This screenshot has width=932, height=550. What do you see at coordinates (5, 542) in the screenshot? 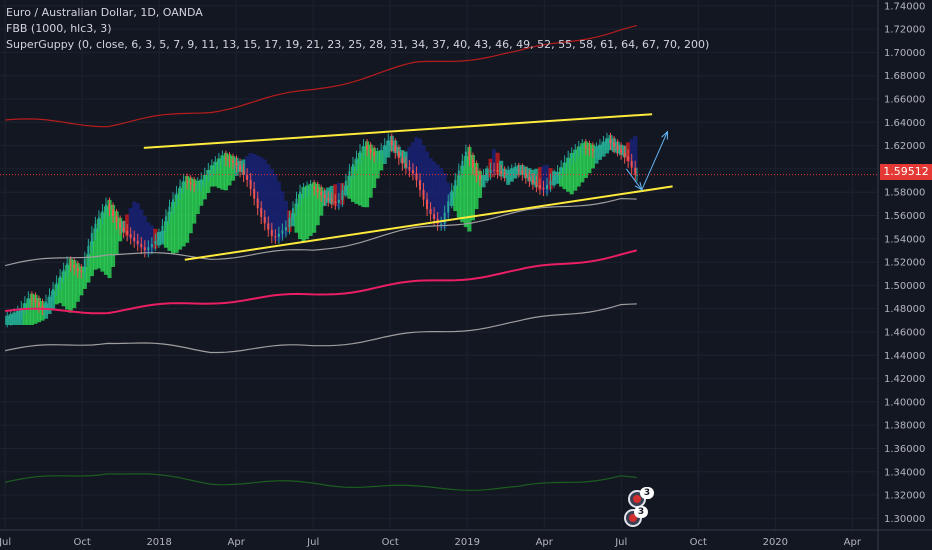
I see `x-tick-label: Jul` at bounding box center [5, 542].